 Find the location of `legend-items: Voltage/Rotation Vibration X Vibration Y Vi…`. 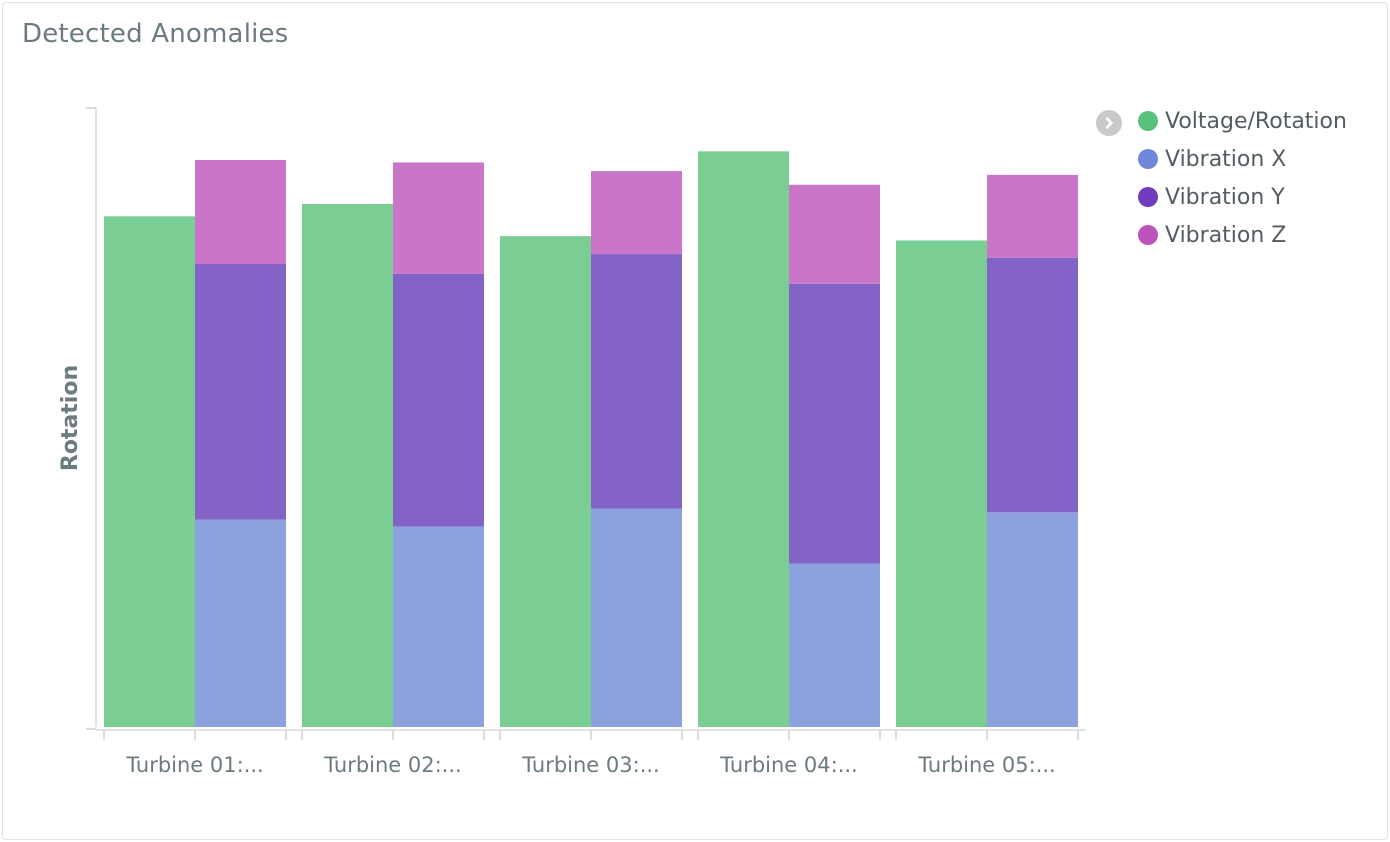

legend-items: Voltage/Rotation Vibration X Vibration Y Vi… is located at coordinates (1242, 178).